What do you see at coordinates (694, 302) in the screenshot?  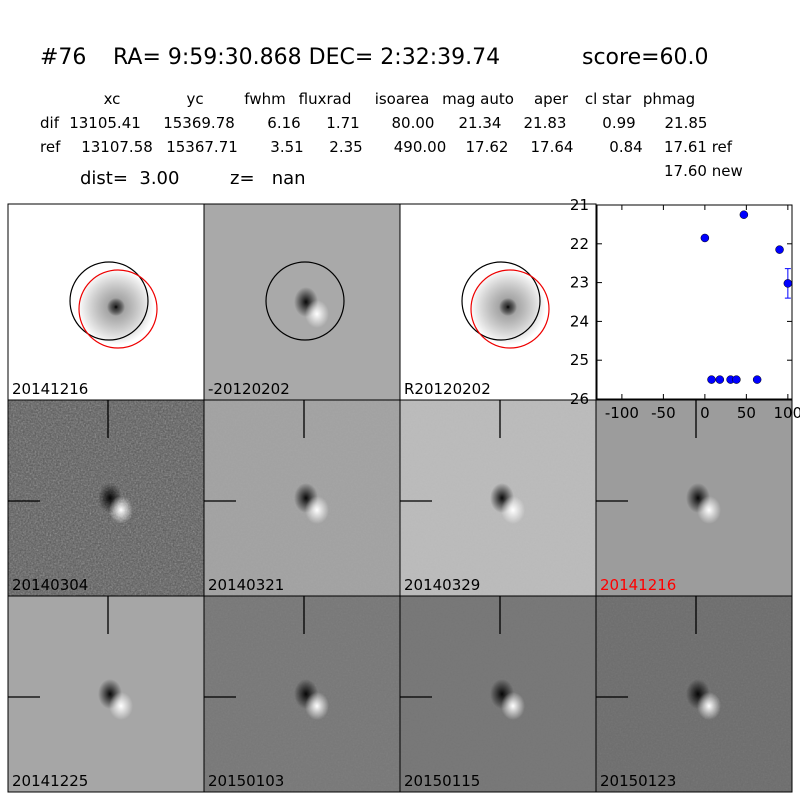 I see `plot-area` at bounding box center [694, 302].